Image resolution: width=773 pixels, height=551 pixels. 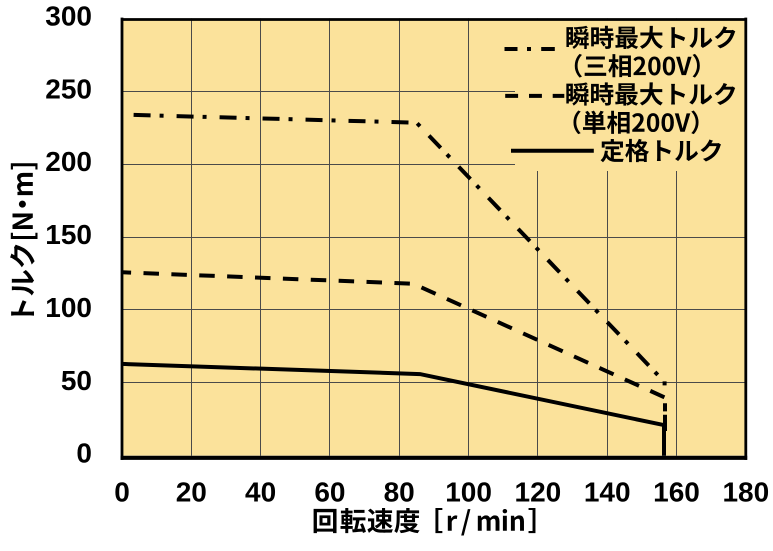 I want to click on svg-text: 40, so click(x=260, y=491).